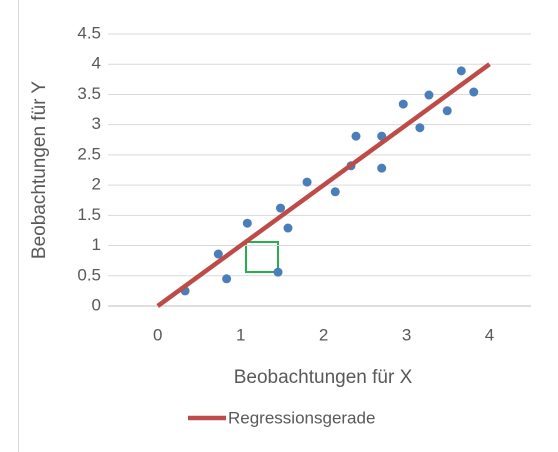 The width and height of the screenshot is (558, 452). I want to click on y-tick-label: 4, so click(96, 63).